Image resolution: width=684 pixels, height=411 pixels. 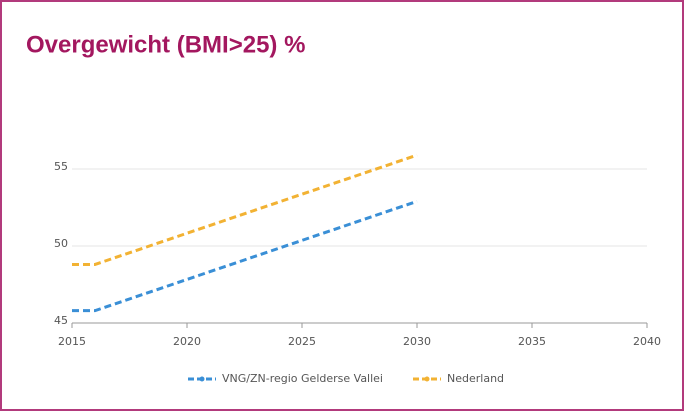 What do you see at coordinates (647, 341) in the screenshot?
I see `x-tick-label: 2040` at bounding box center [647, 341].